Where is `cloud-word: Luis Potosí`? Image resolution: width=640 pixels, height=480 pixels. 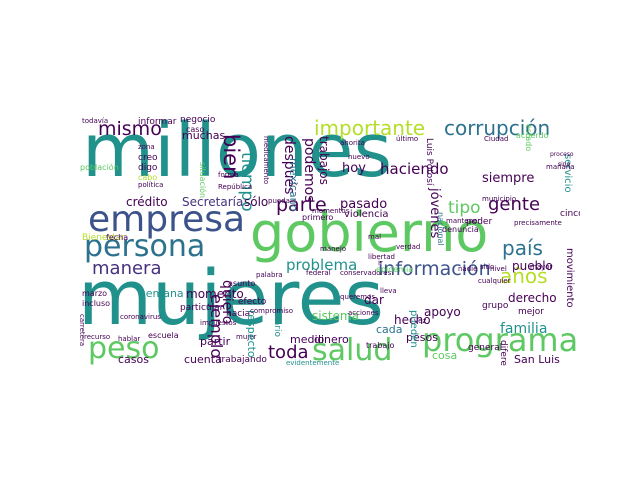
cloud-word: Luis Potosí is located at coordinates (429, 162).